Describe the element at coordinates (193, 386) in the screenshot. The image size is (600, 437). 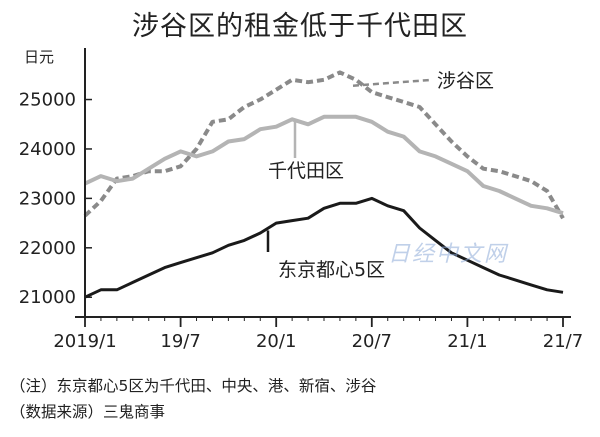
I see `footnote: （注）东京都心5区为千代田、中央、港、新宿、涉谷` at that location.